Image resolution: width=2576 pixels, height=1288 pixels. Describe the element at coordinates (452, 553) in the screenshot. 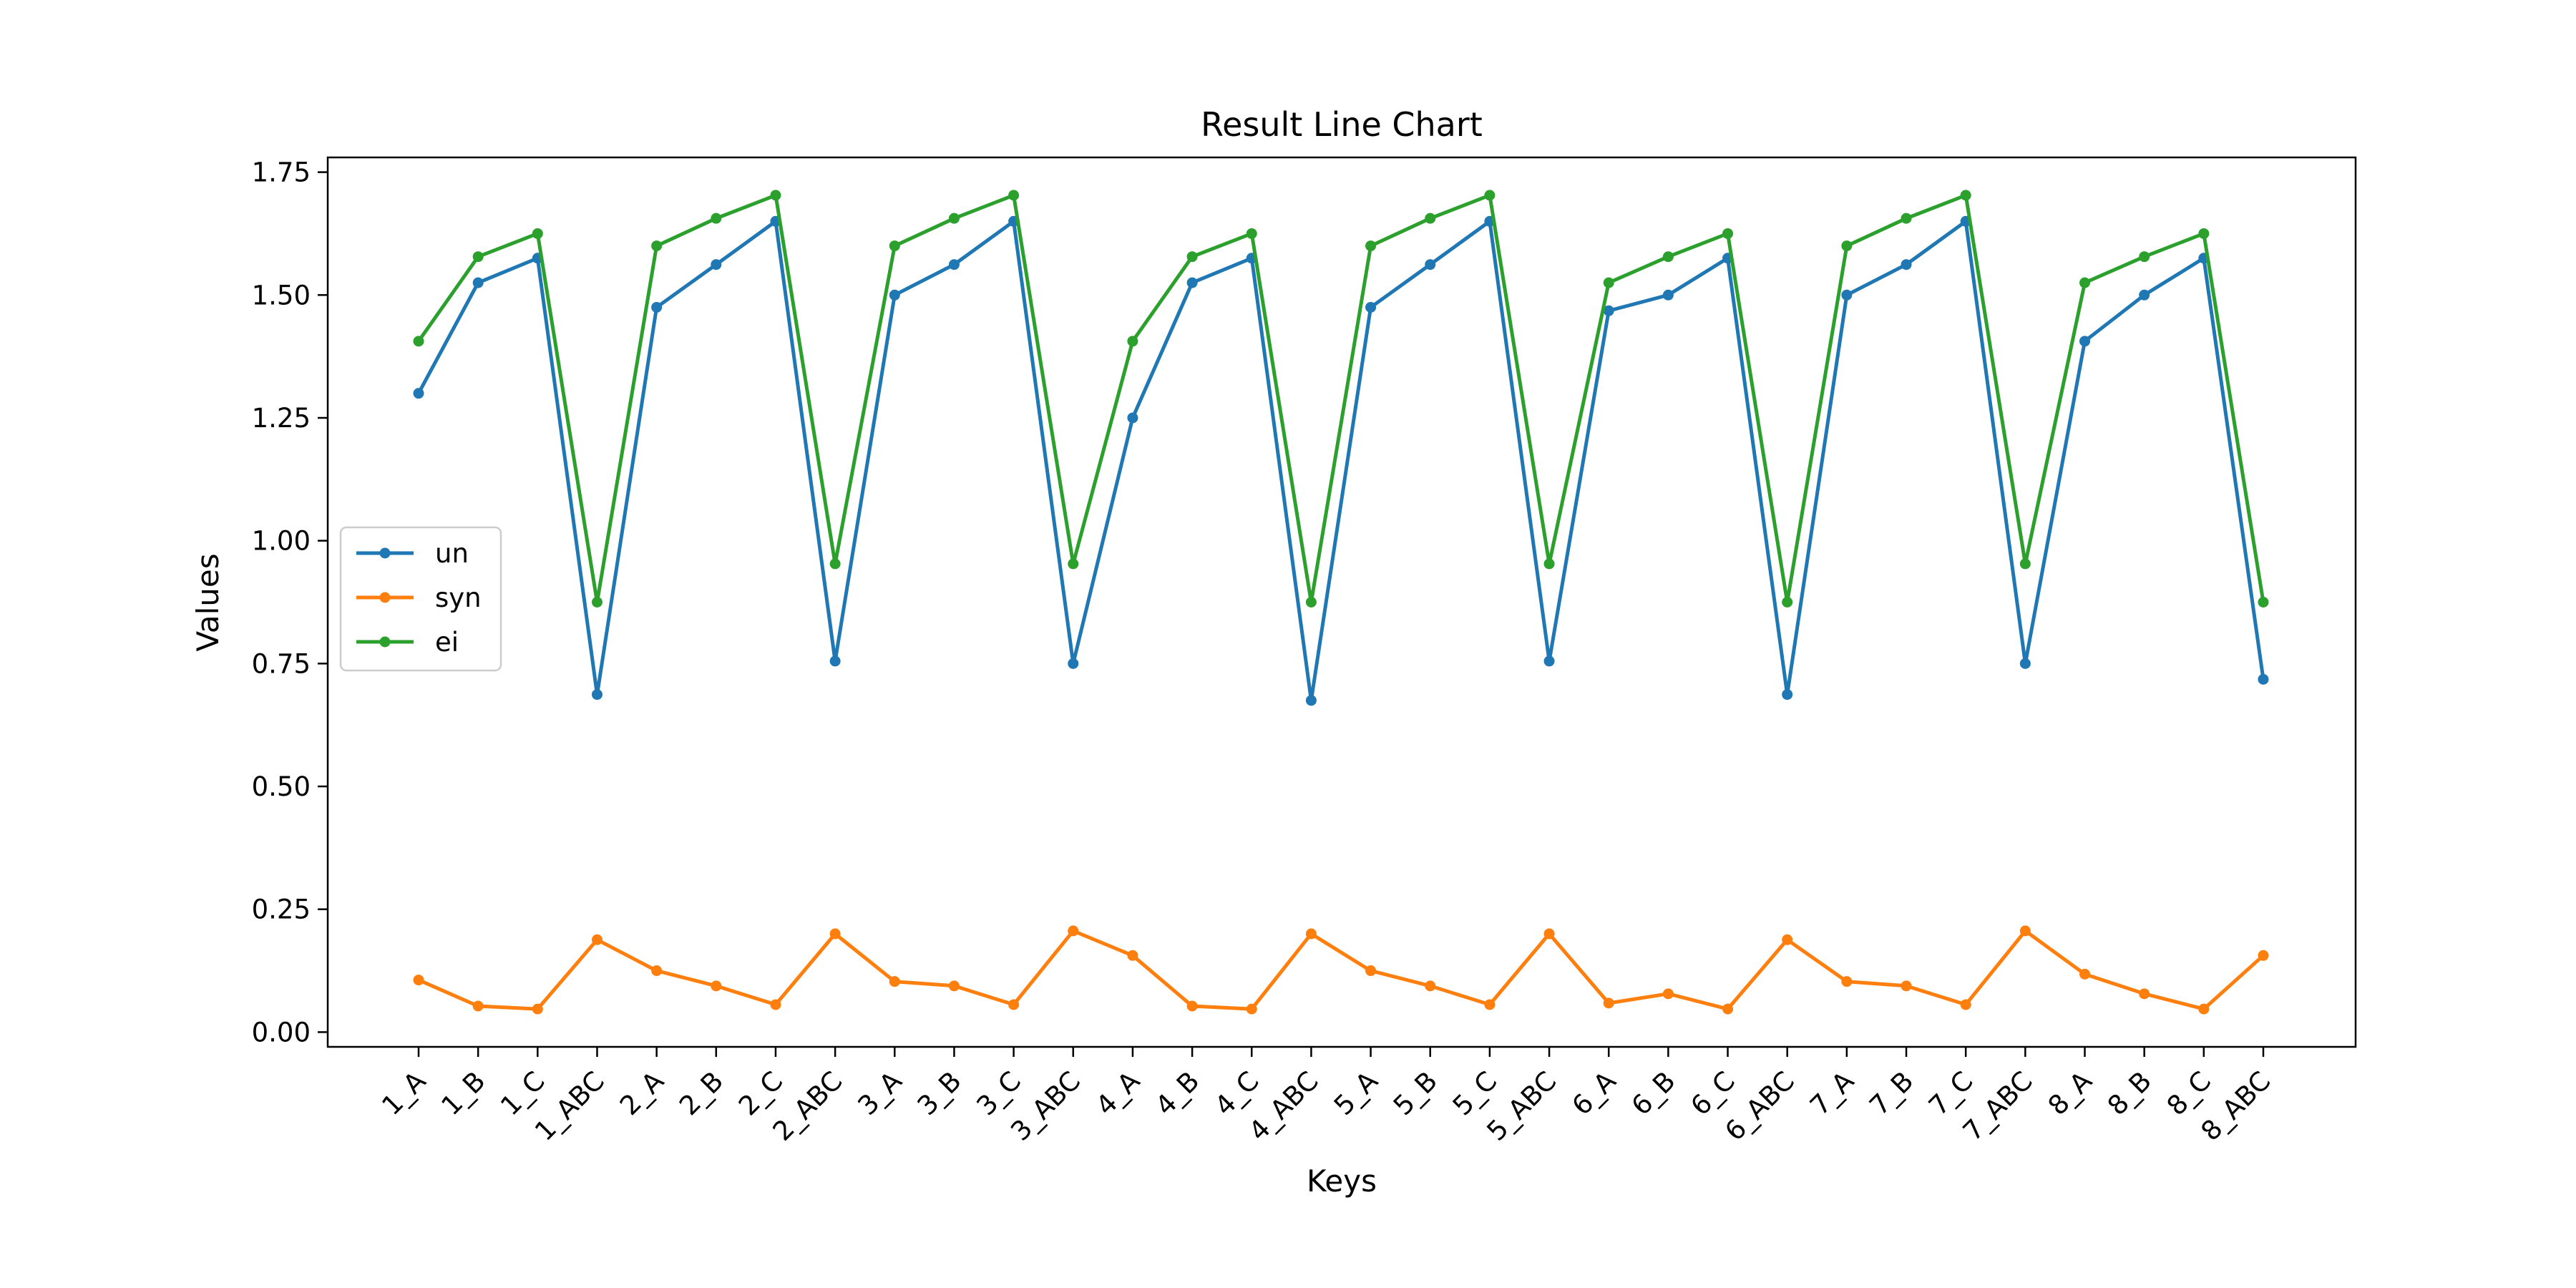

I see `legend-label-un: un` at that location.